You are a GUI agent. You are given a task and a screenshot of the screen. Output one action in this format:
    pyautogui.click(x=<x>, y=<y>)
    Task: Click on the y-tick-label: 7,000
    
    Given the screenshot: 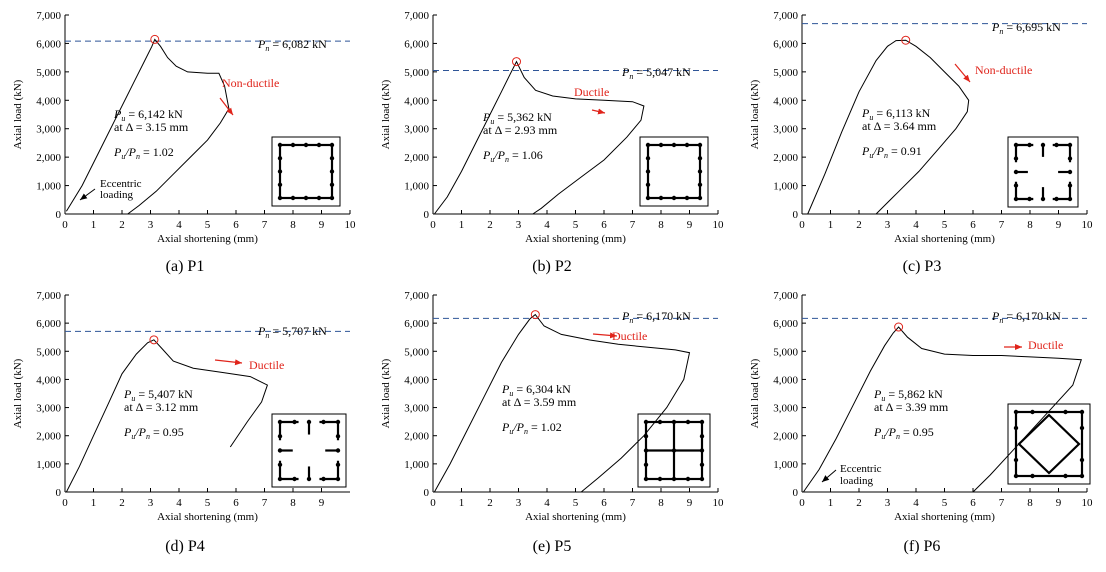 What is the action you would take?
    pyautogui.click(x=48, y=16)
    